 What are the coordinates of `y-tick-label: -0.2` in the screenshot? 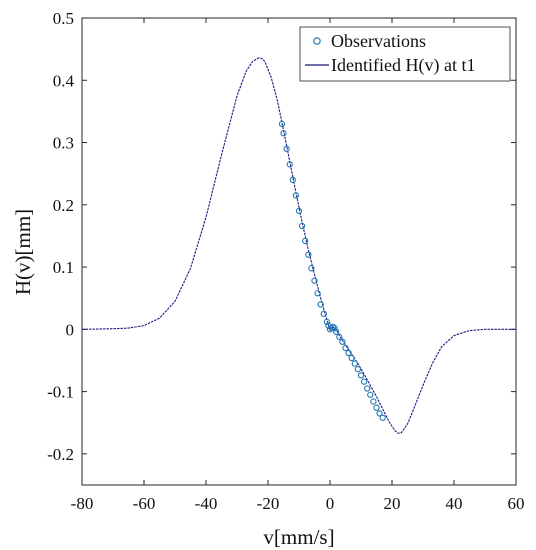 It's located at (60, 454).